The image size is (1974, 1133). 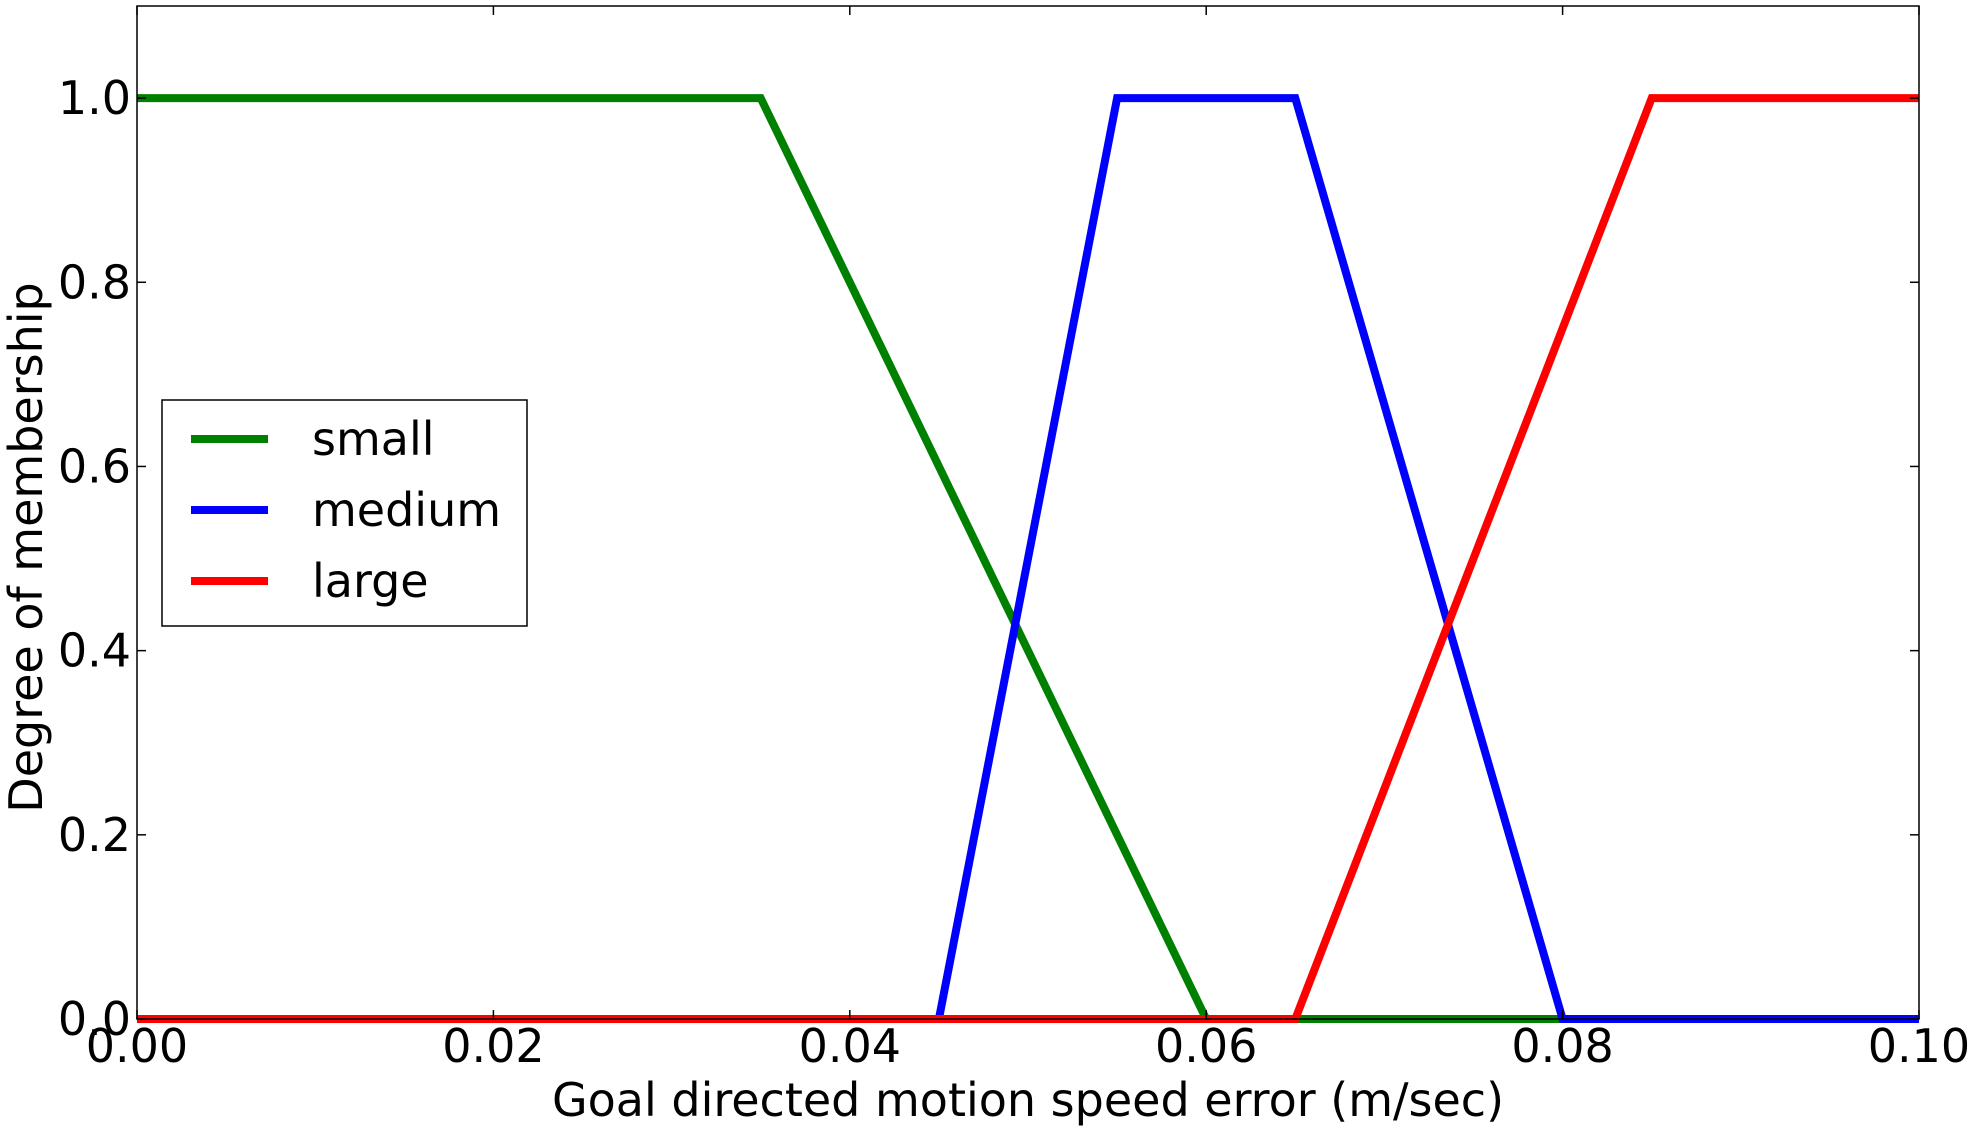 What do you see at coordinates (1206, 1046) in the screenshot?
I see `x-tick-label: 0.06` at bounding box center [1206, 1046].